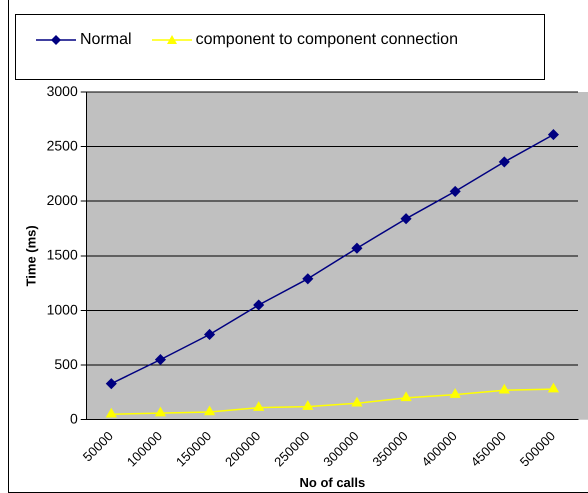 The width and height of the screenshot is (588, 493). Describe the element at coordinates (30, 255) in the screenshot. I see `y-axis-title: Time (ms)` at that location.